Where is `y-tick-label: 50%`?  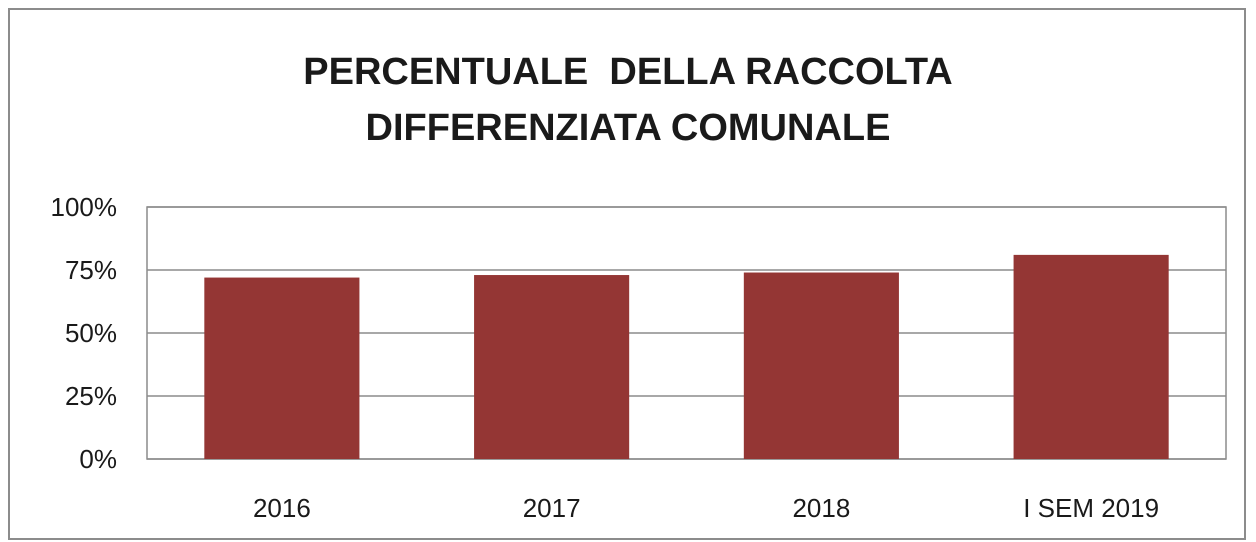
y-tick-label: 50% is located at coordinates (91, 333).